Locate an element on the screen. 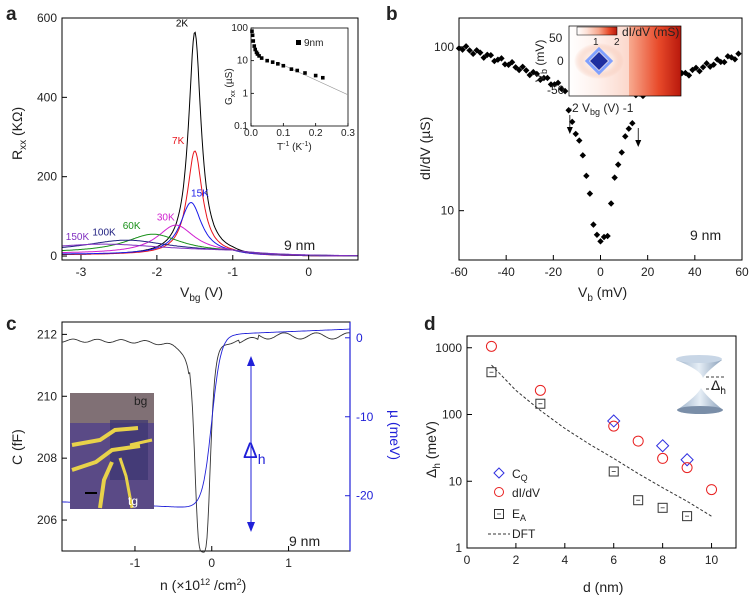  panel-b-xlabel: Vb (mV) is located at coordinates (602, 294).